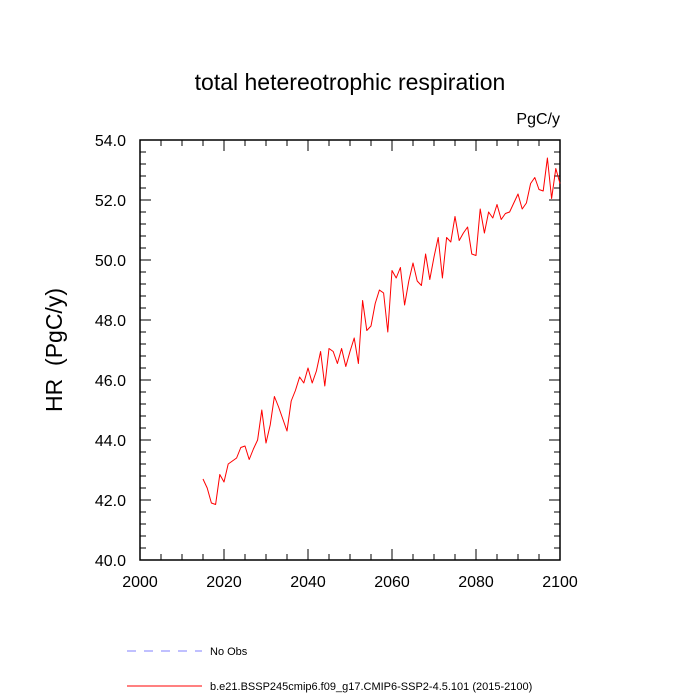 This screenshot has width=700, height=700. I want to click on legend-label: No Obs, so click(229, 652).